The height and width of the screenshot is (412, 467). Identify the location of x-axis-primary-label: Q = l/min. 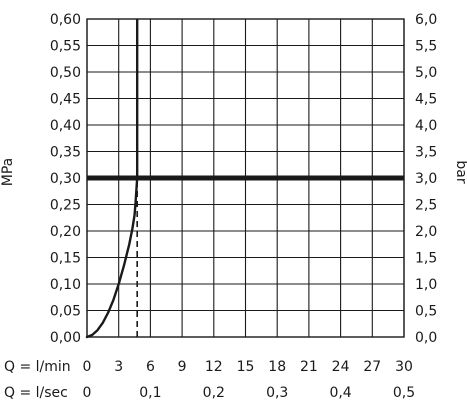
(37, 367).